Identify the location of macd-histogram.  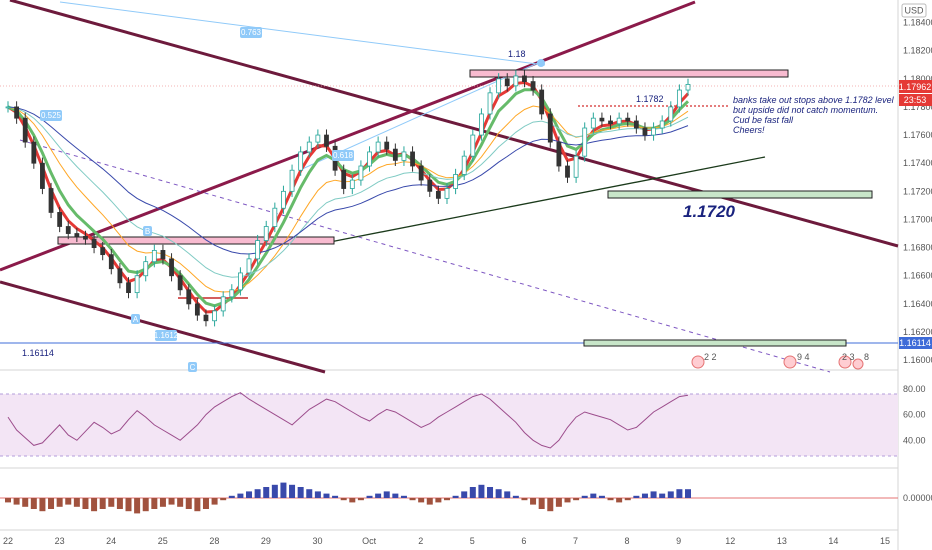
(449, 498).